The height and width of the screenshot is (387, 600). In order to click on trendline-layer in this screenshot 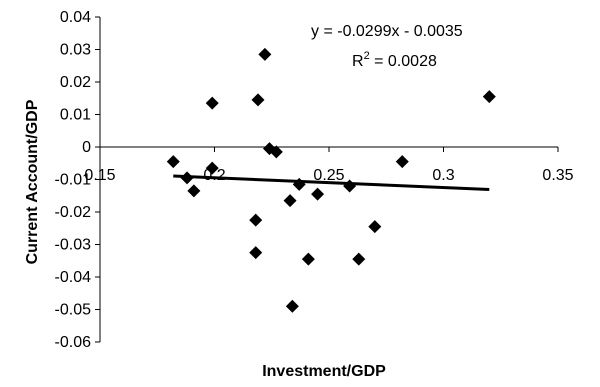, I will do `click(331, 182)`.